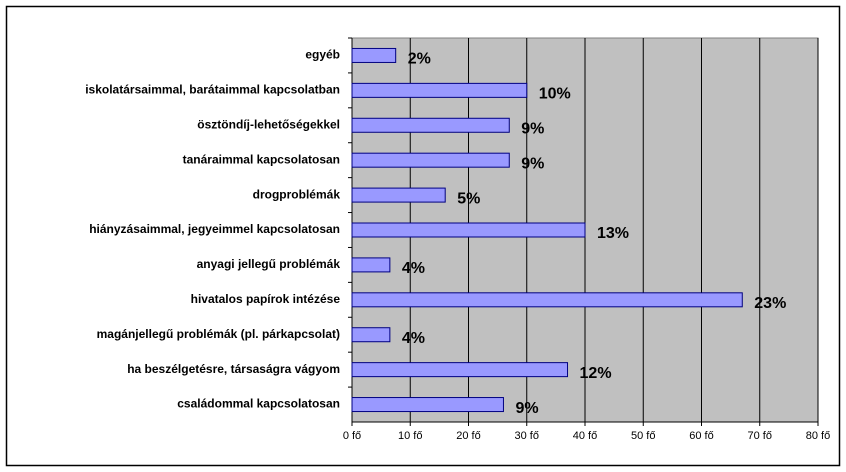  Describe the element at coordinates (233, 369) in the screenshot. I see `y-tick-label: ha beszélgetésre, társaságra vágyom` at that location.